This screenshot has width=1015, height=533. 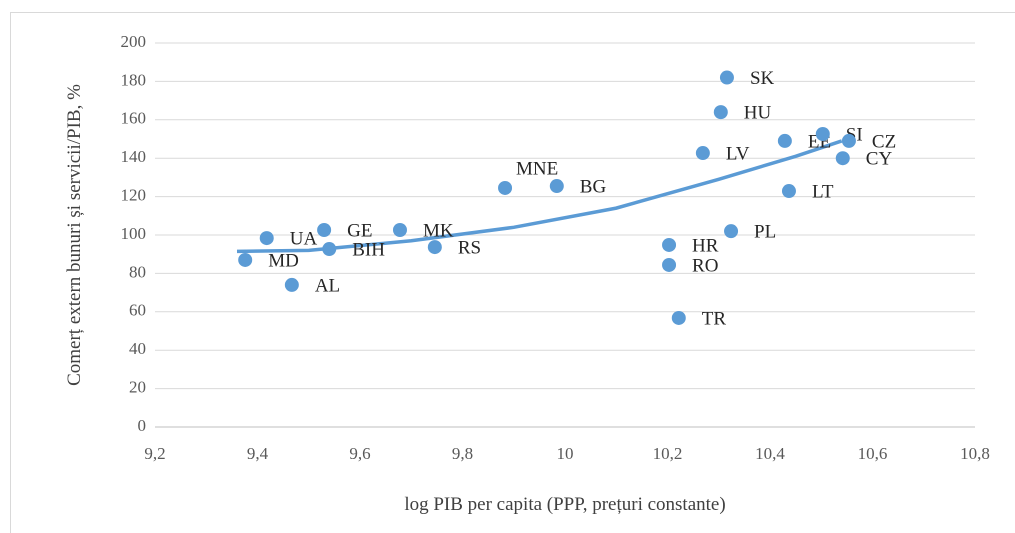 What do you see at coordinates (359, 453) in the screenshot?
I see `x-tick-label: 9,6` at bounding box center [359, 453].